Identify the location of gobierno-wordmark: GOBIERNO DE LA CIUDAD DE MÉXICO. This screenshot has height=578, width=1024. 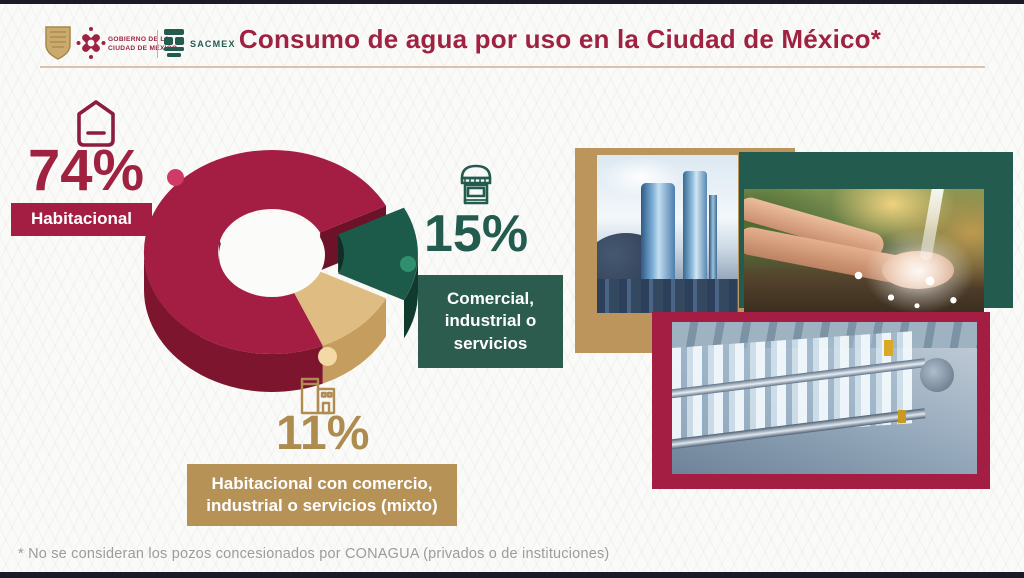
(142, 45).